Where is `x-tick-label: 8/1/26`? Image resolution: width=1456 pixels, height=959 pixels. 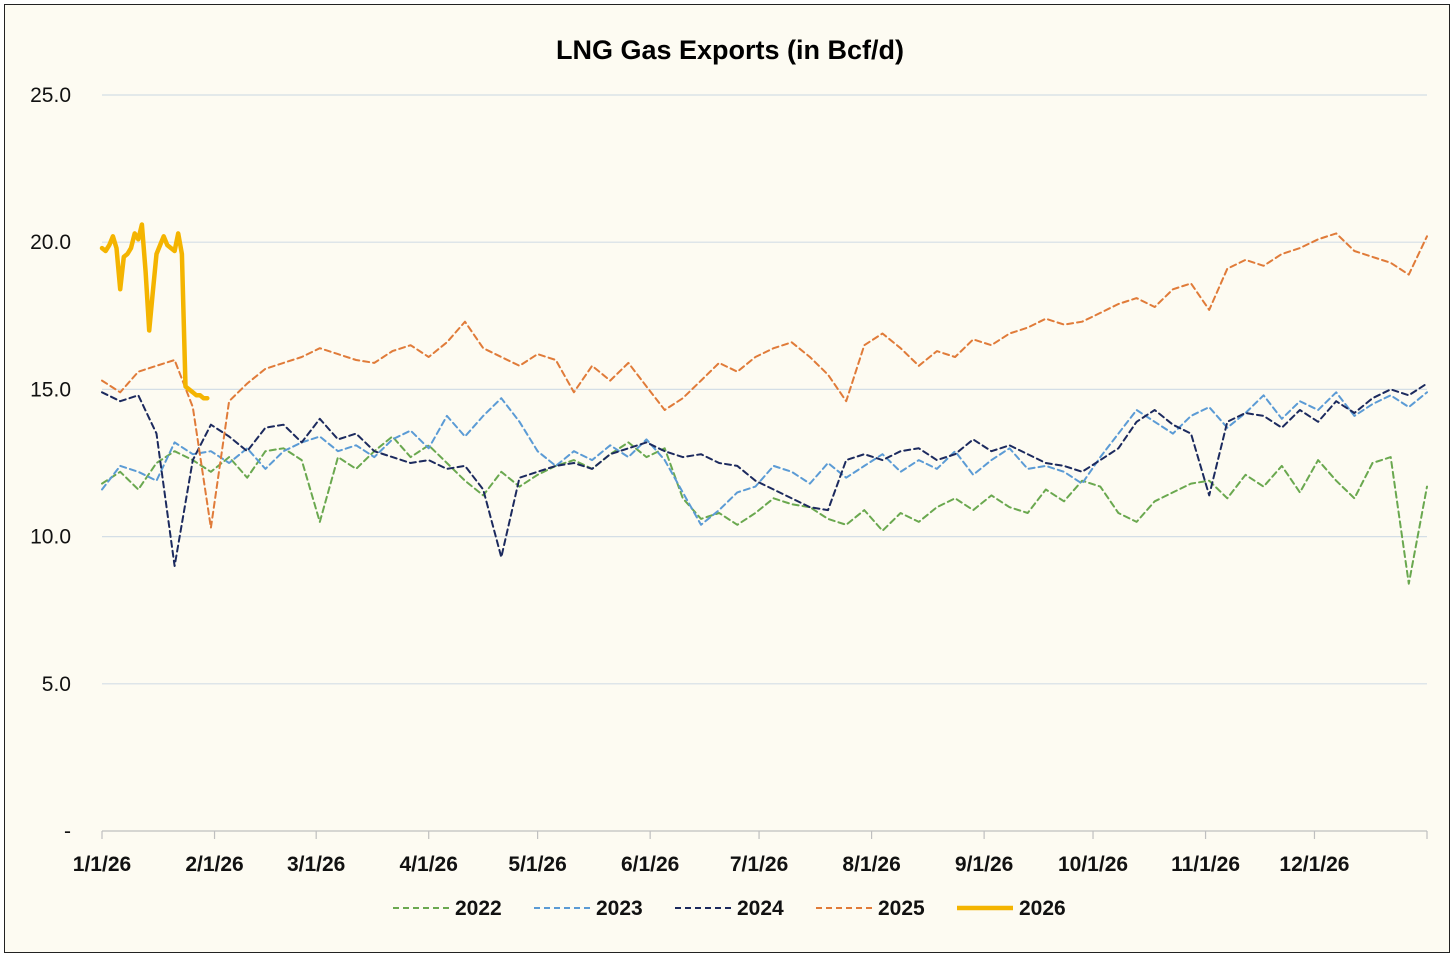 x-tick-label: 8/1/26 is located at coordinates (871, 864).